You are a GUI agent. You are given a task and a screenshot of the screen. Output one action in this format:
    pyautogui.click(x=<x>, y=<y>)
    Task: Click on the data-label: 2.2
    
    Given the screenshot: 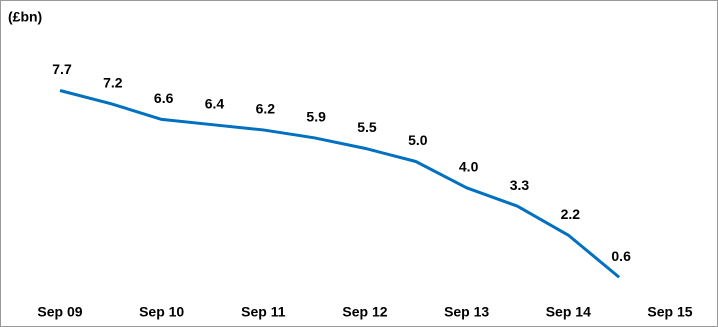 What is the action you would take?
    pyautogui.click(x=571, y=214)
    